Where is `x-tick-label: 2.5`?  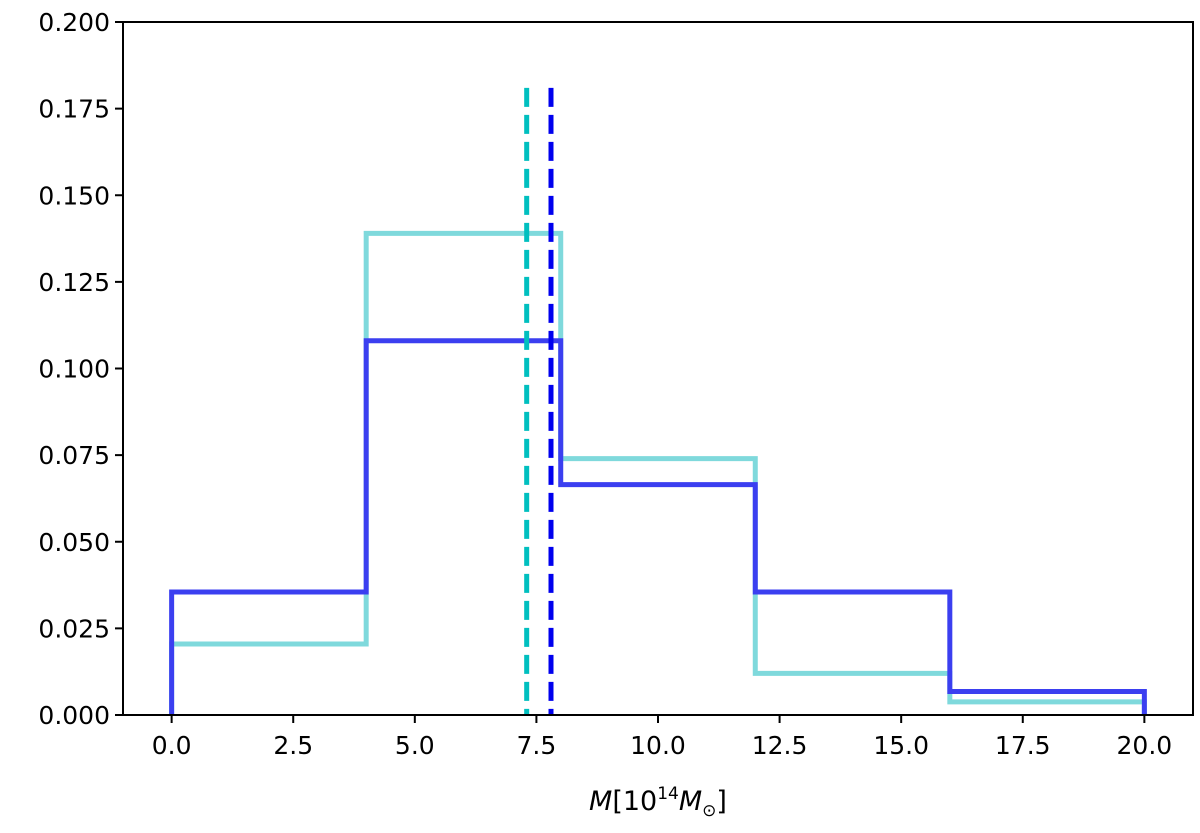
x-tick-label: 2.5 is located at coordinates (293, 745).